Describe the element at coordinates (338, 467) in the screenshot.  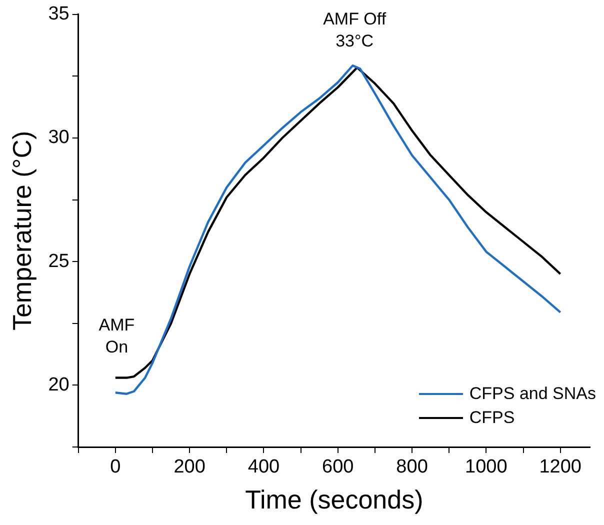
I see `x-tick-label: 600` at that location.